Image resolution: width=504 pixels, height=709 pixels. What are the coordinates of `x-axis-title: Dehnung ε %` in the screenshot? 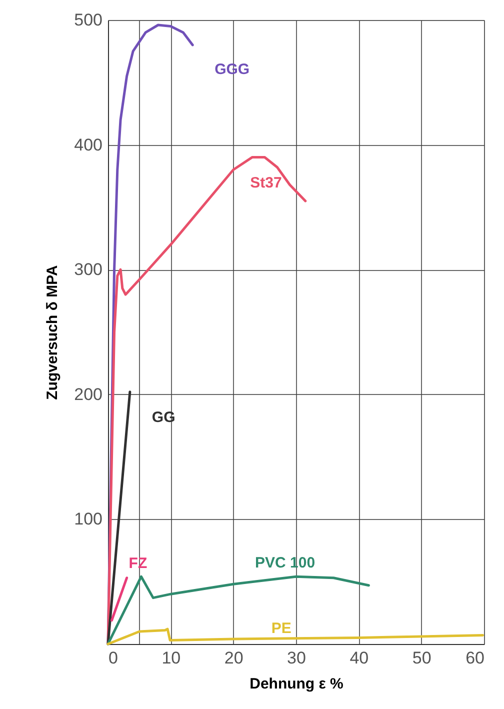 It's located at (297, 684).